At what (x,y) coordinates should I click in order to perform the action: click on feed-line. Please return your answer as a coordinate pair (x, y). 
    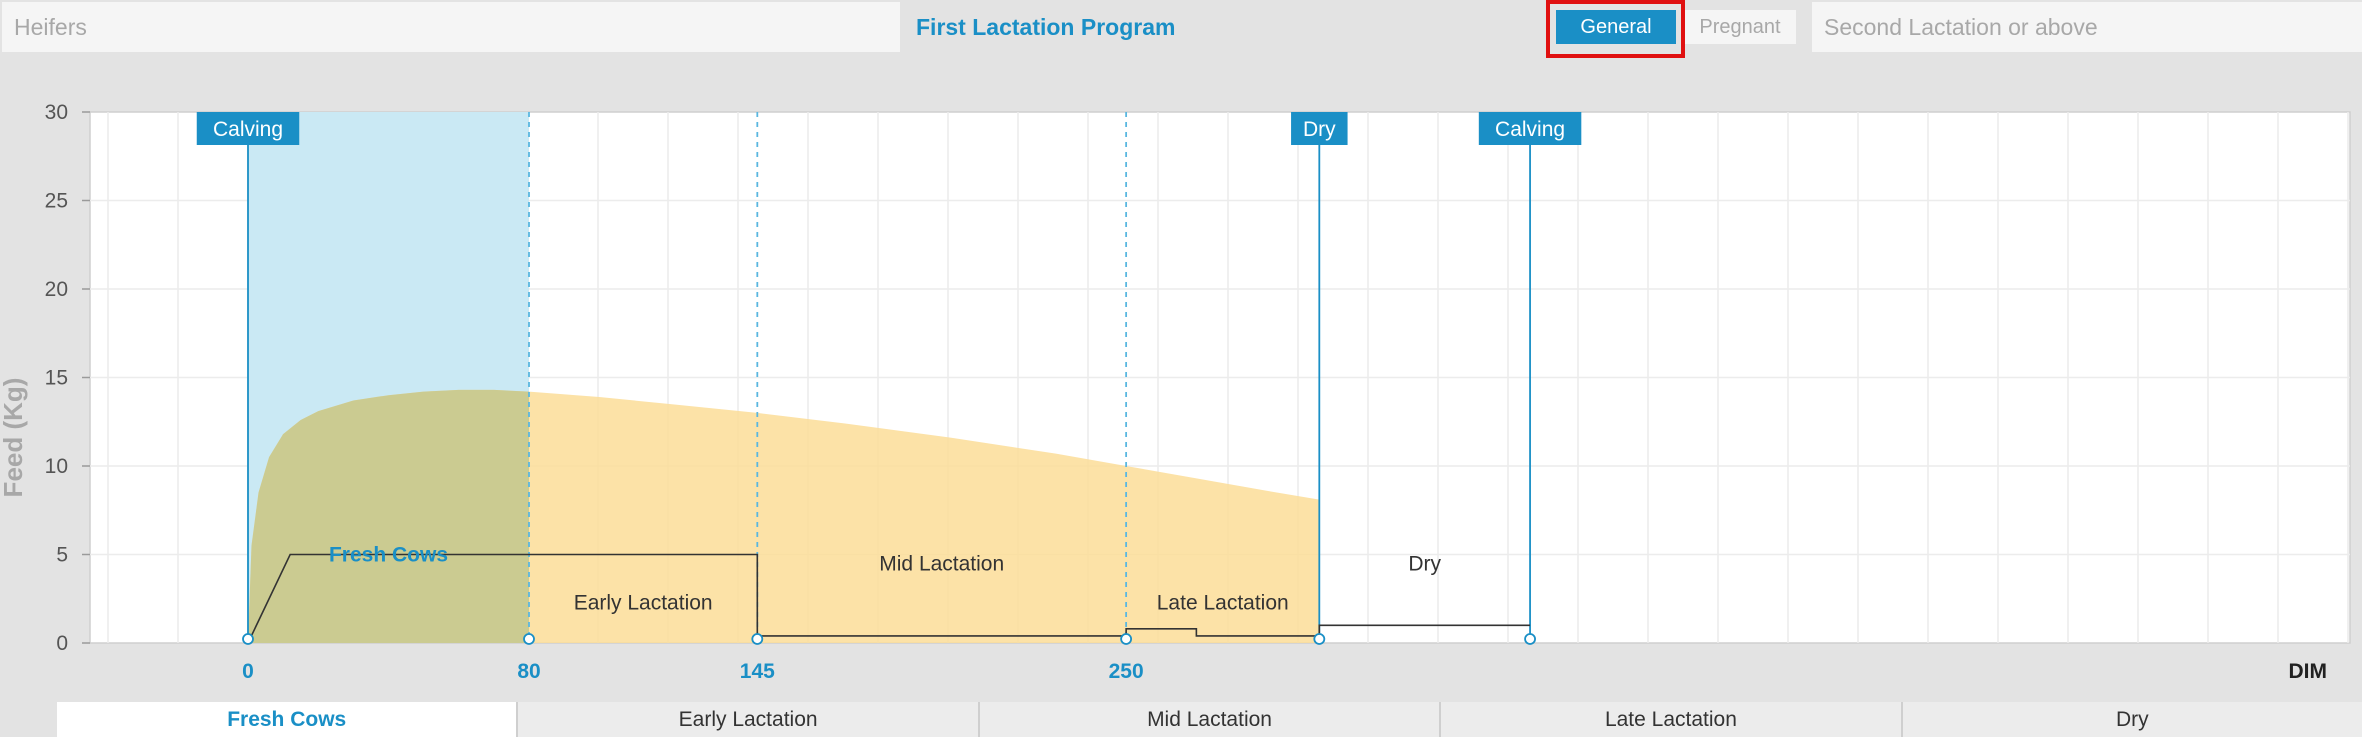
    Looking at the image, I should click on (889, 598).